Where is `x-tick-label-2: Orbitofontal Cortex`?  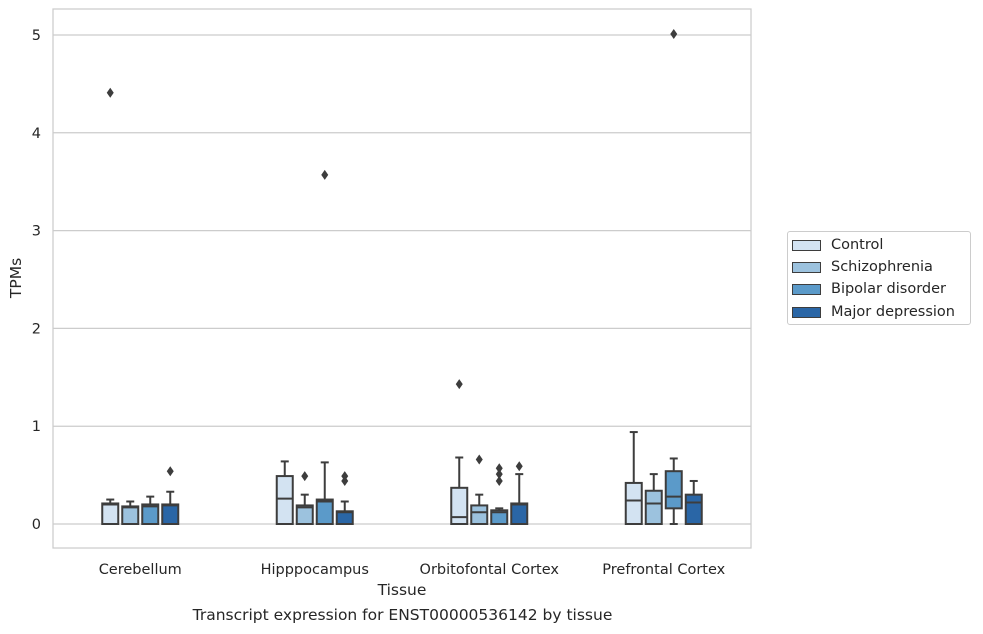 x-tick-label-2: Orbitofontal Cortex is located at coordinates (490, 570).